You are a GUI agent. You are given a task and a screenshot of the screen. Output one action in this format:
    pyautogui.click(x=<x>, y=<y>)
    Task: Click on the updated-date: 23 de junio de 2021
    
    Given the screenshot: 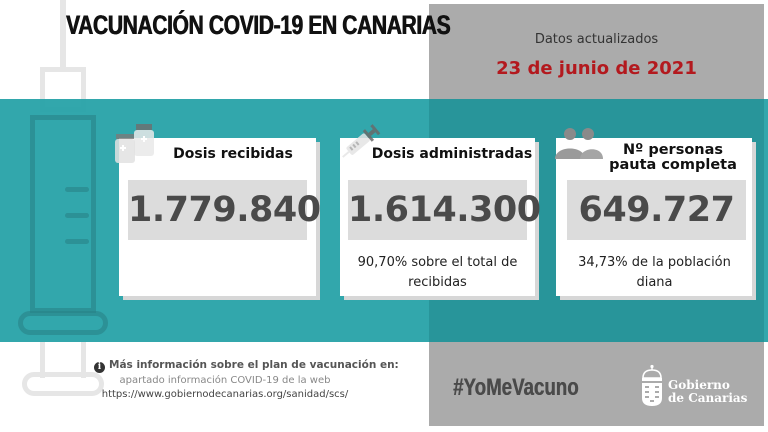 What is the action you would take?
    pyautogui.click(x=596, y=68)
    